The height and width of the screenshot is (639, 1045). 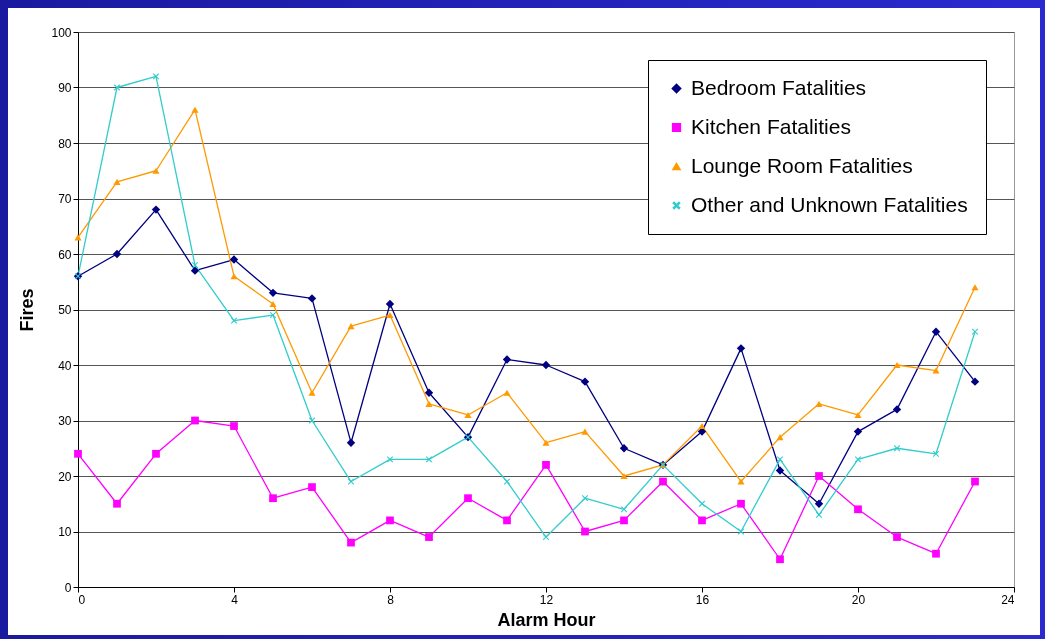 I want to click on y-tick-label: 70, so click(x=65, y=199).